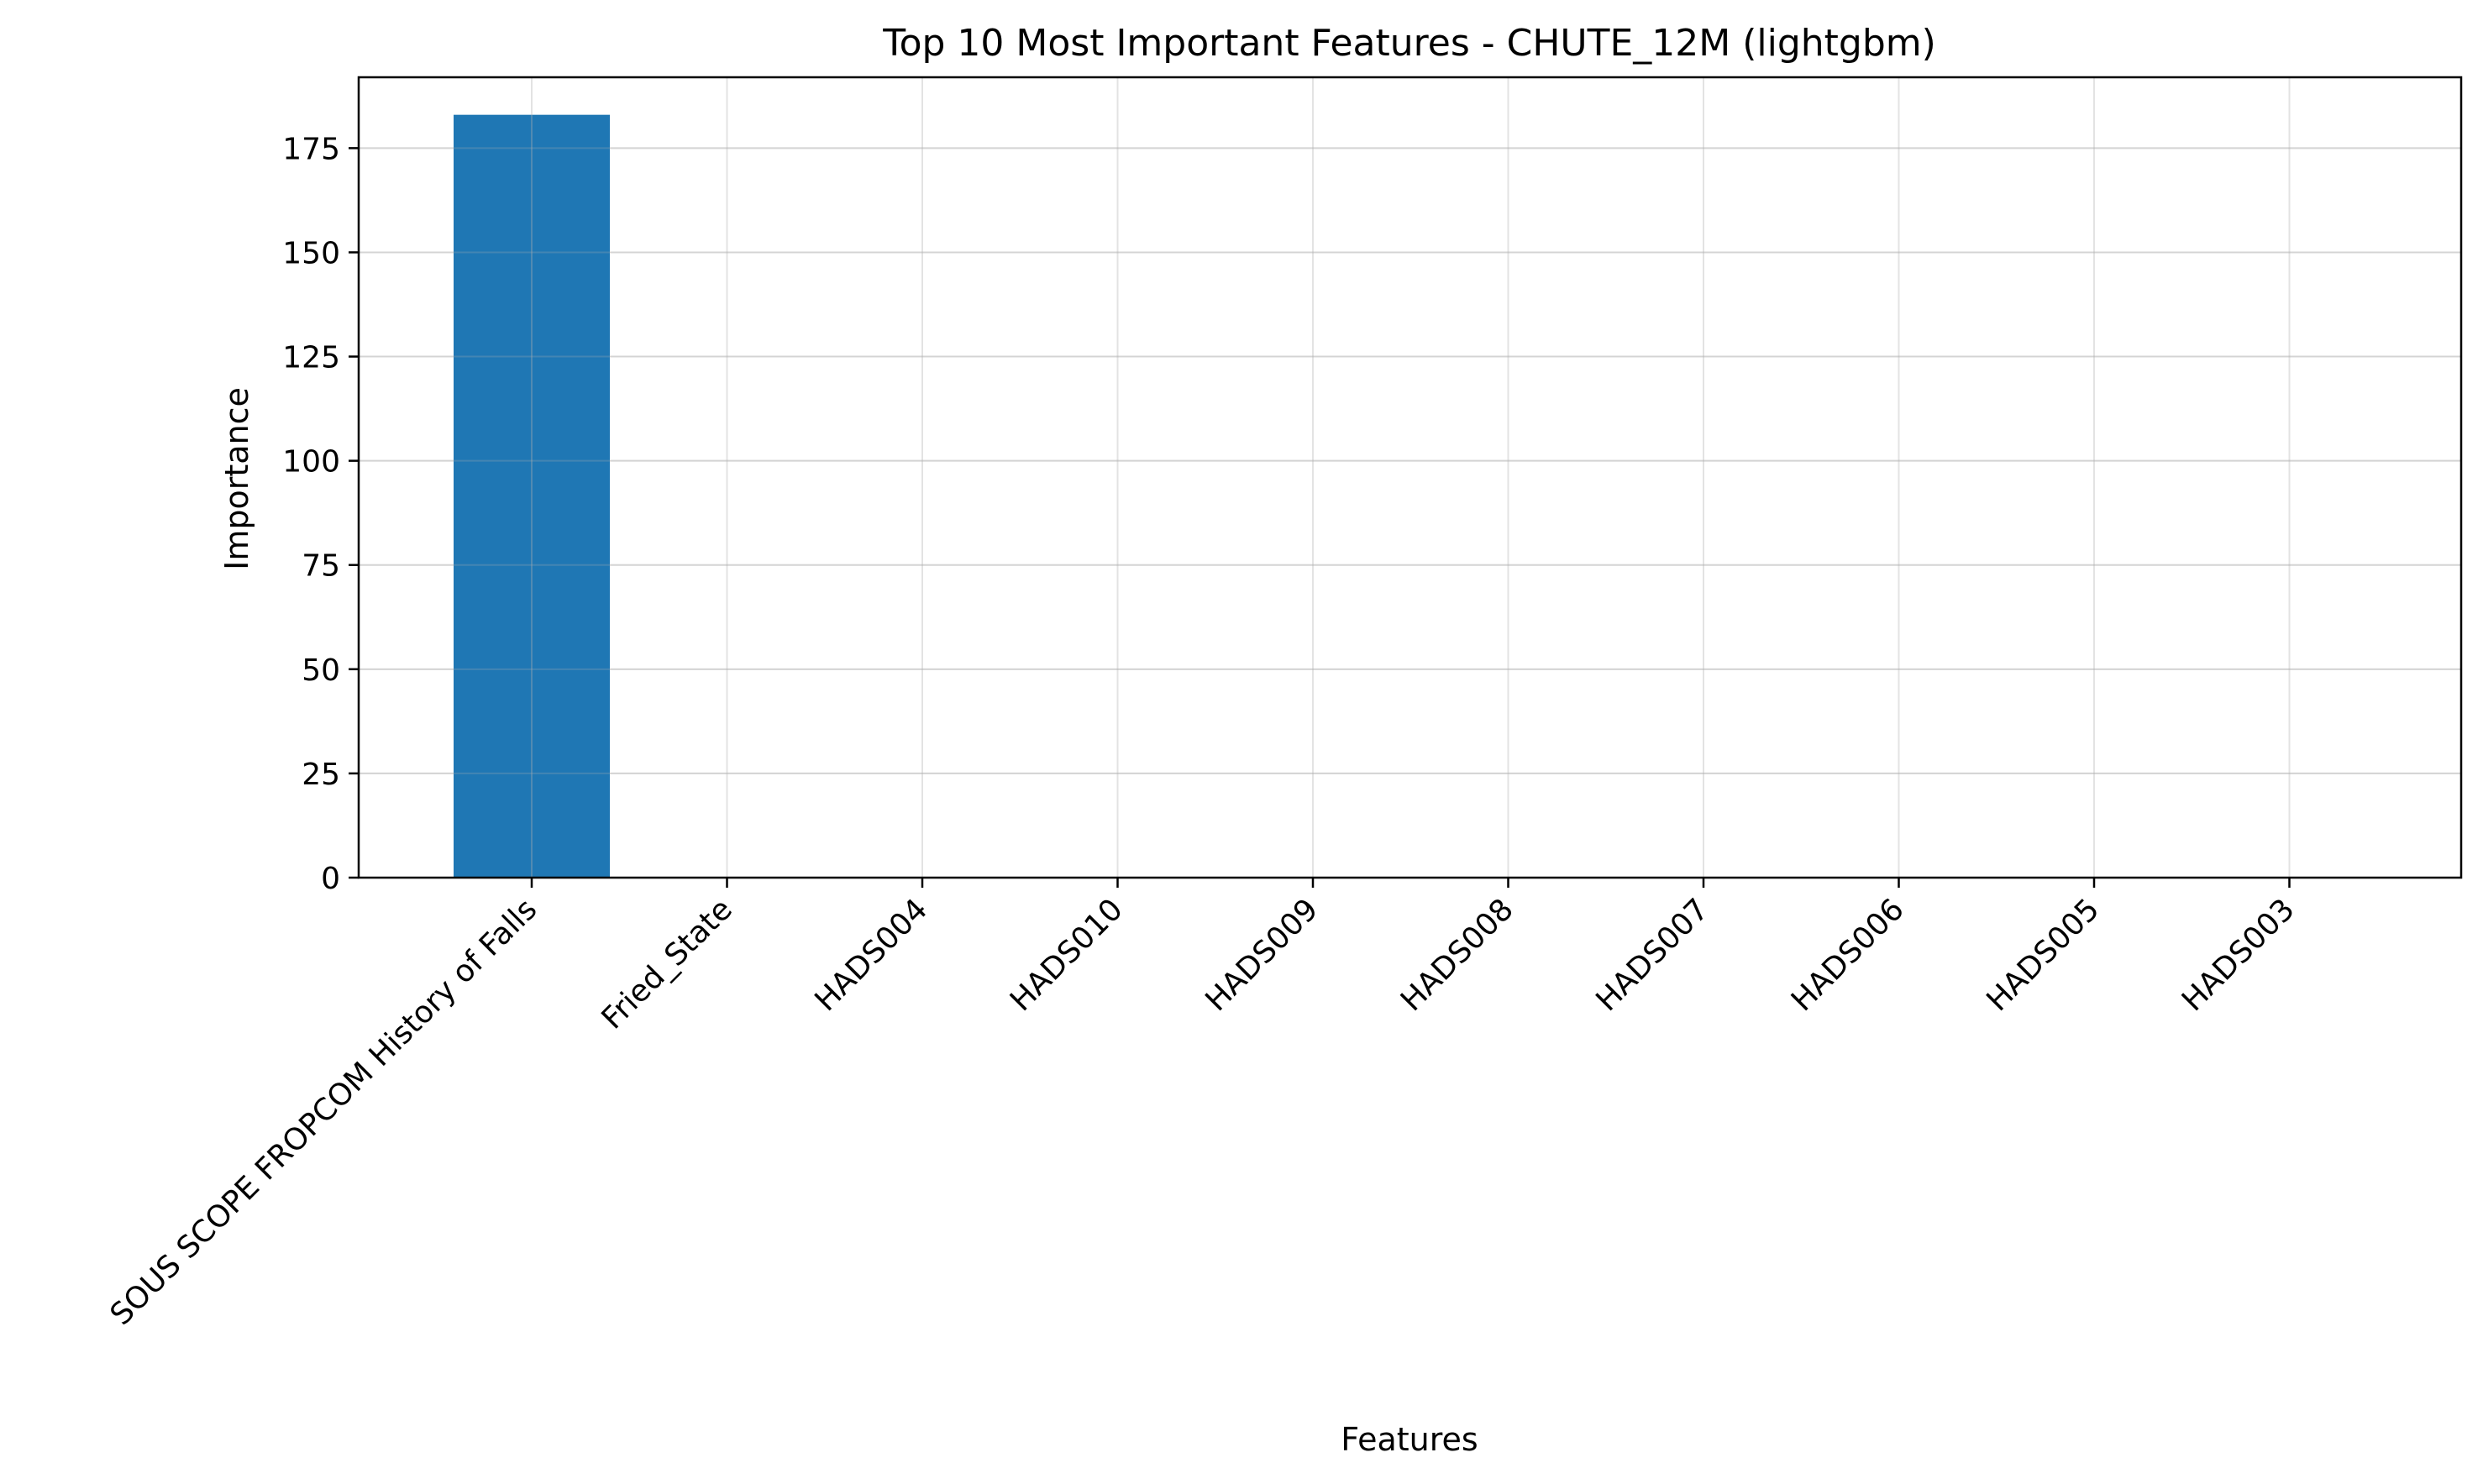 This screenshot has width=2483, height=1484. What do you see at coordinates (1652, 955) in the screenshot?
I see `x-tick-label: HADS007` at bounding box center [1652, 955].